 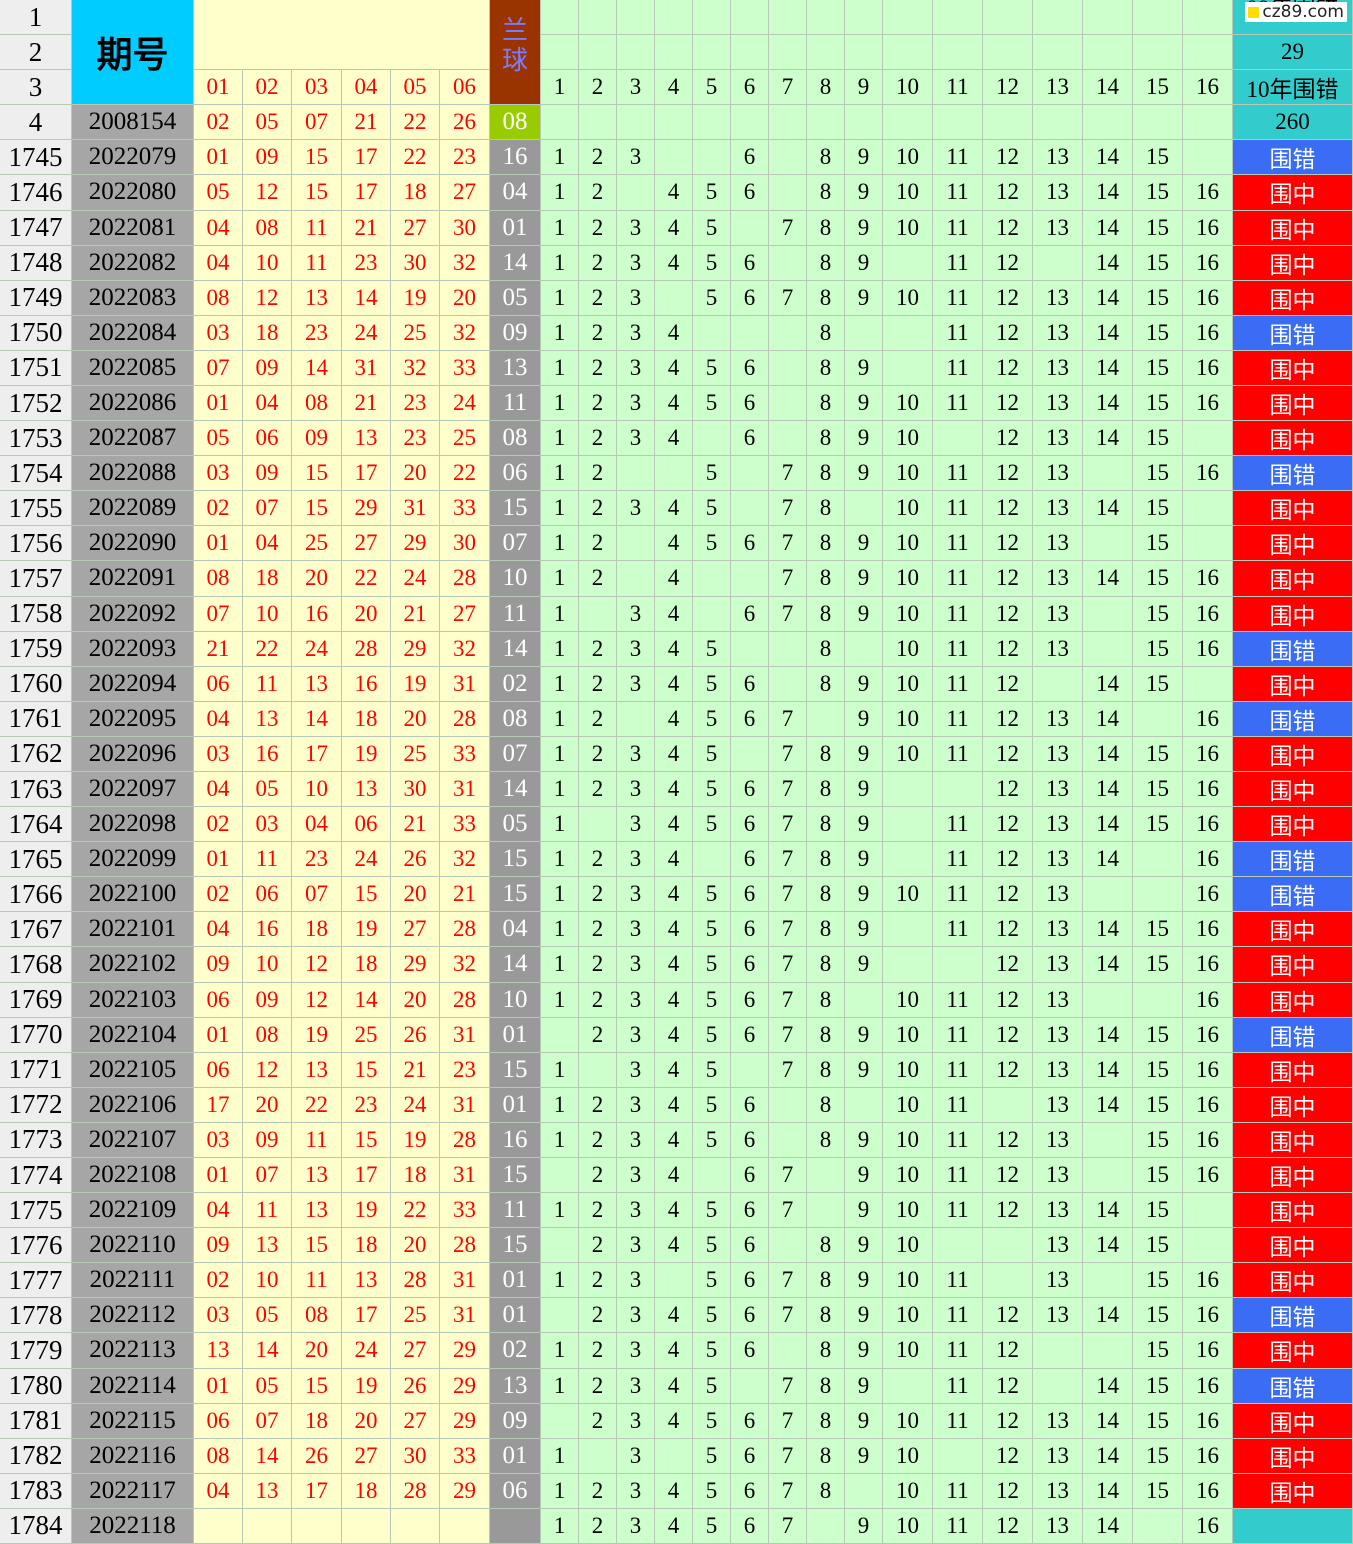 I want to click on red-ball: 09, so click(x=218, y=1246).